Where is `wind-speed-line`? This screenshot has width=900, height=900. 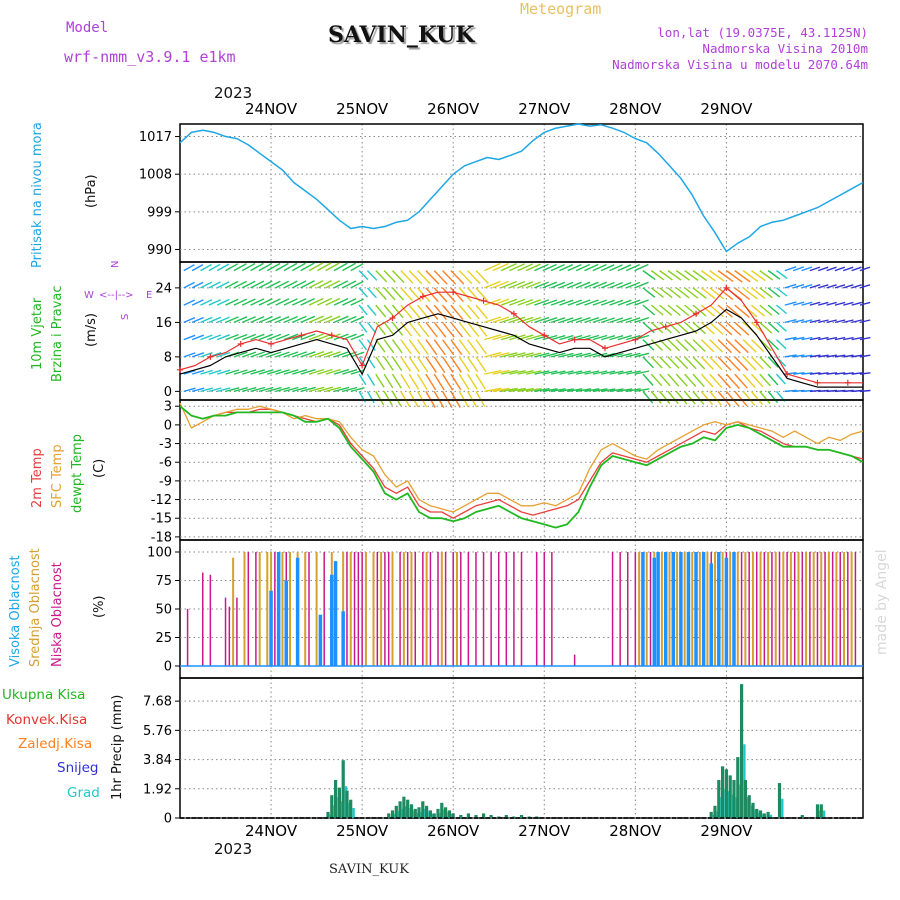
wind-speed-line is located at coordinates (521, 348).